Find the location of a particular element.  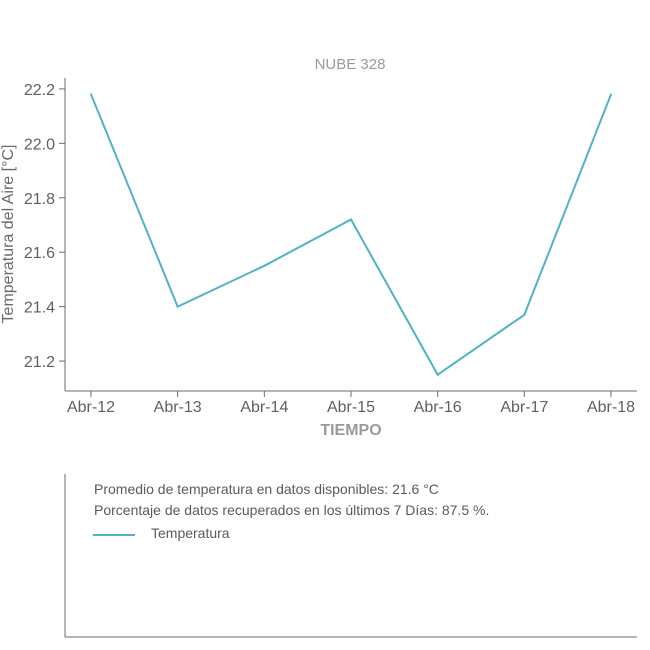

y-tick-label: 21.2 is located at coordinates (39, 362).